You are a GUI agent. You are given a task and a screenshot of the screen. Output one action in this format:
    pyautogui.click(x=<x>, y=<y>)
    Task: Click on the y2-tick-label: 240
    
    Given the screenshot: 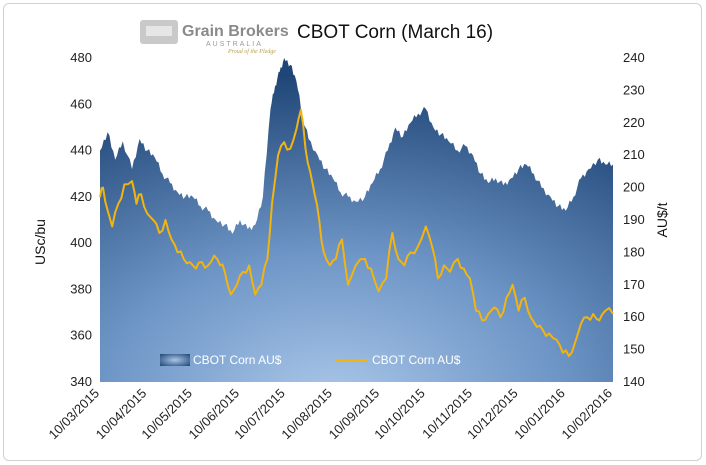 What is the action you would take?
    pyautogui.click(x=634, y=57)
    